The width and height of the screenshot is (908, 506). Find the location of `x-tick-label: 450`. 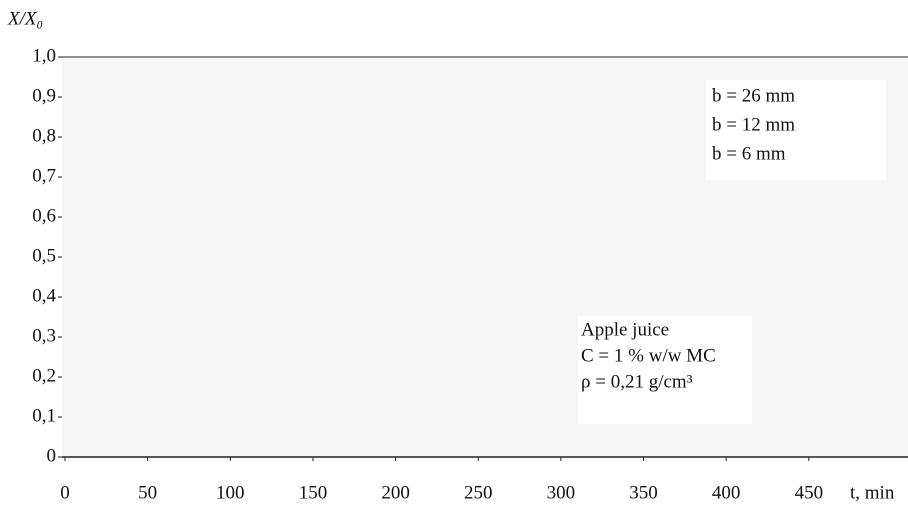

x-tick-label: 450 is located at coordinates (809, 492).